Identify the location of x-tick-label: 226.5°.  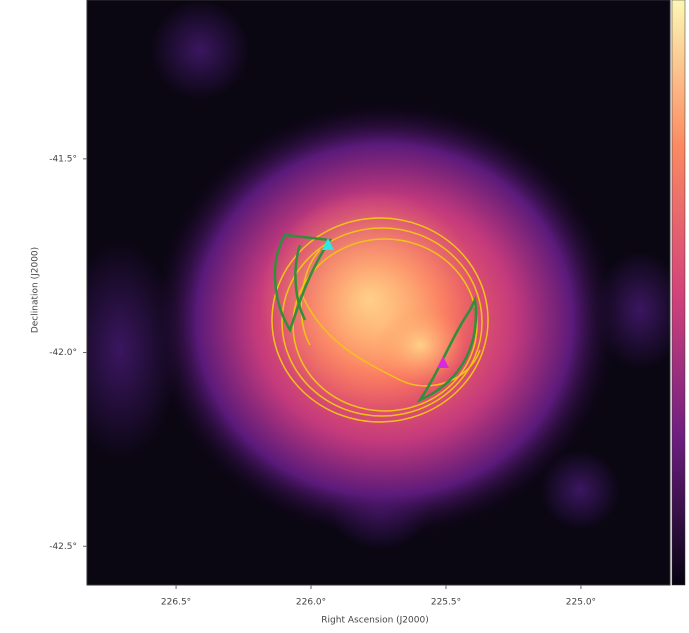
(176, 603).